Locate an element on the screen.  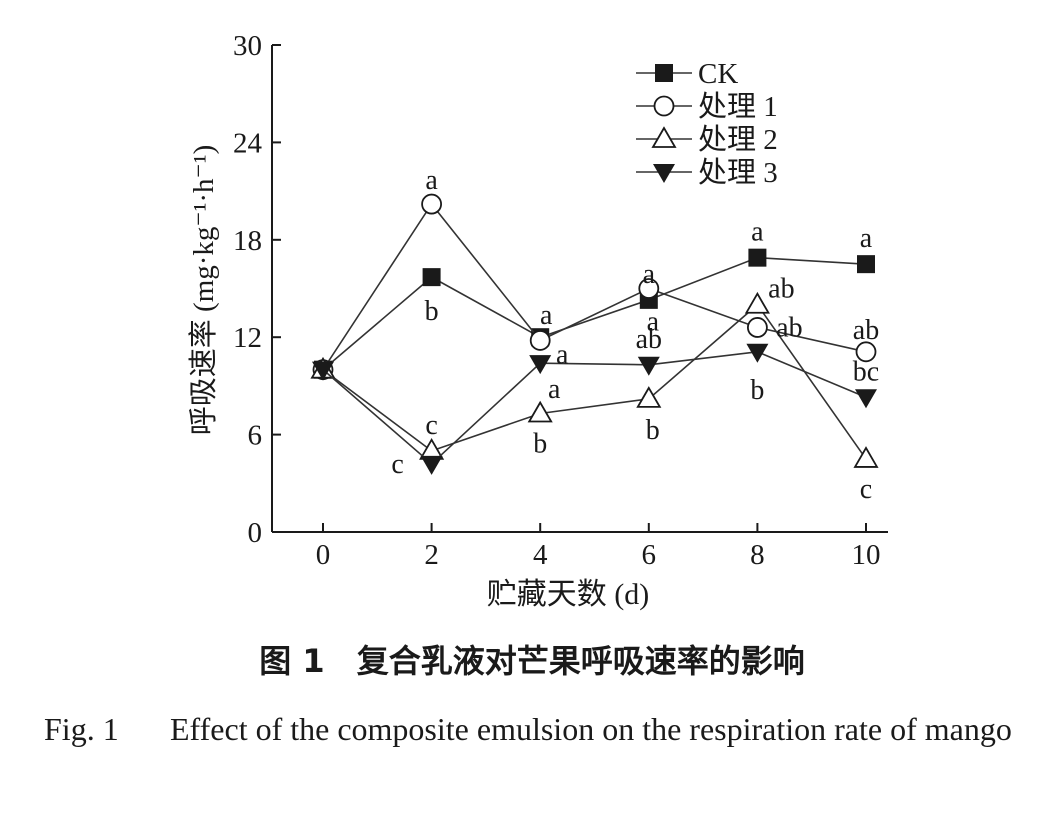
legend-item-ck: CK is located at coordinates (687, 74).